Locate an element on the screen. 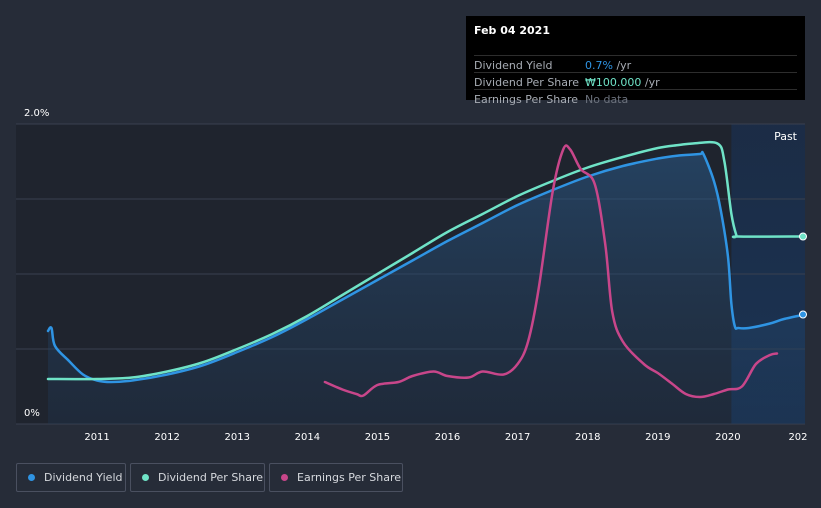 The width and height of the screenshot is (821, 508). tooltip-value: No data is located at coordinates (607, 99).